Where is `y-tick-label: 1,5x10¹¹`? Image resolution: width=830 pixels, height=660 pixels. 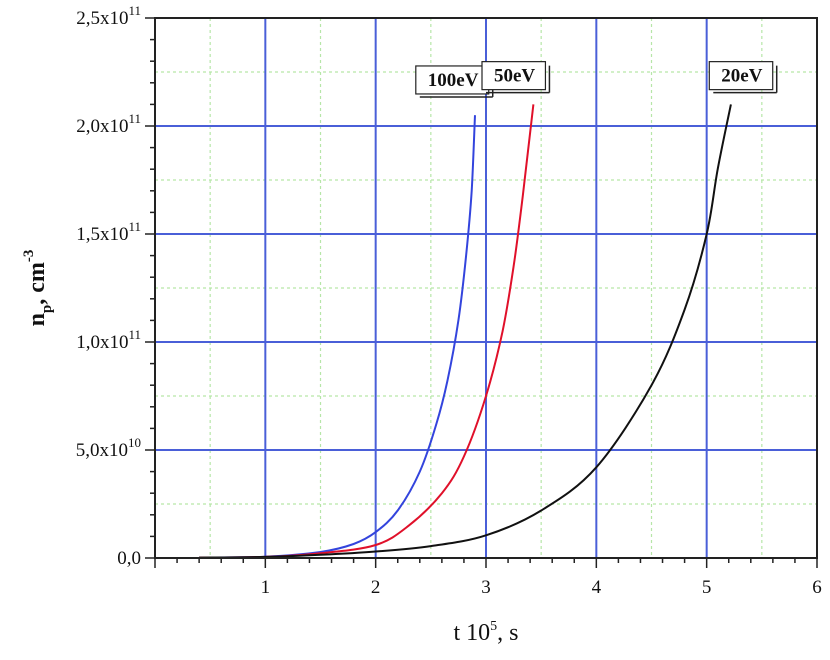
y-tick-label: 1,5x10¹¹ is located at coordinates (108, 232).